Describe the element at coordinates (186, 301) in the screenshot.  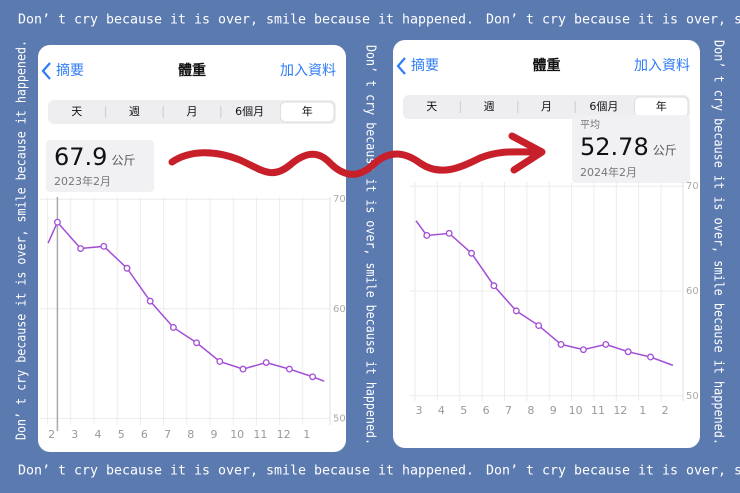
I see `weight-line` at that location.